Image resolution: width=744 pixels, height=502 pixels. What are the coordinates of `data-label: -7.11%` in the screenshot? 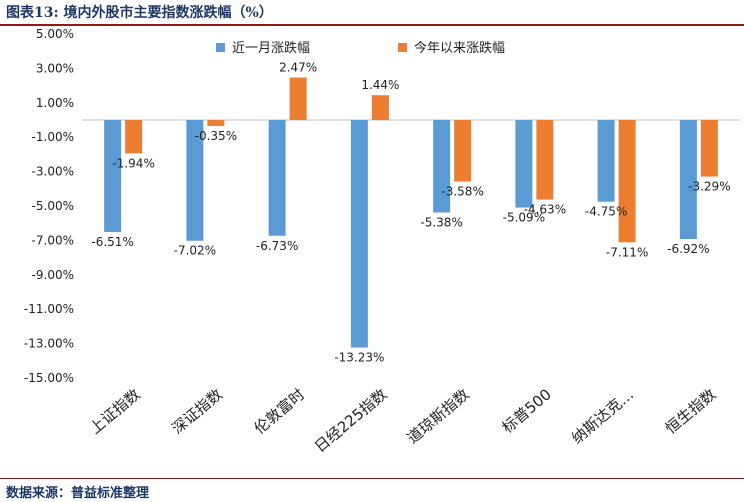 It's located at (627, 252).